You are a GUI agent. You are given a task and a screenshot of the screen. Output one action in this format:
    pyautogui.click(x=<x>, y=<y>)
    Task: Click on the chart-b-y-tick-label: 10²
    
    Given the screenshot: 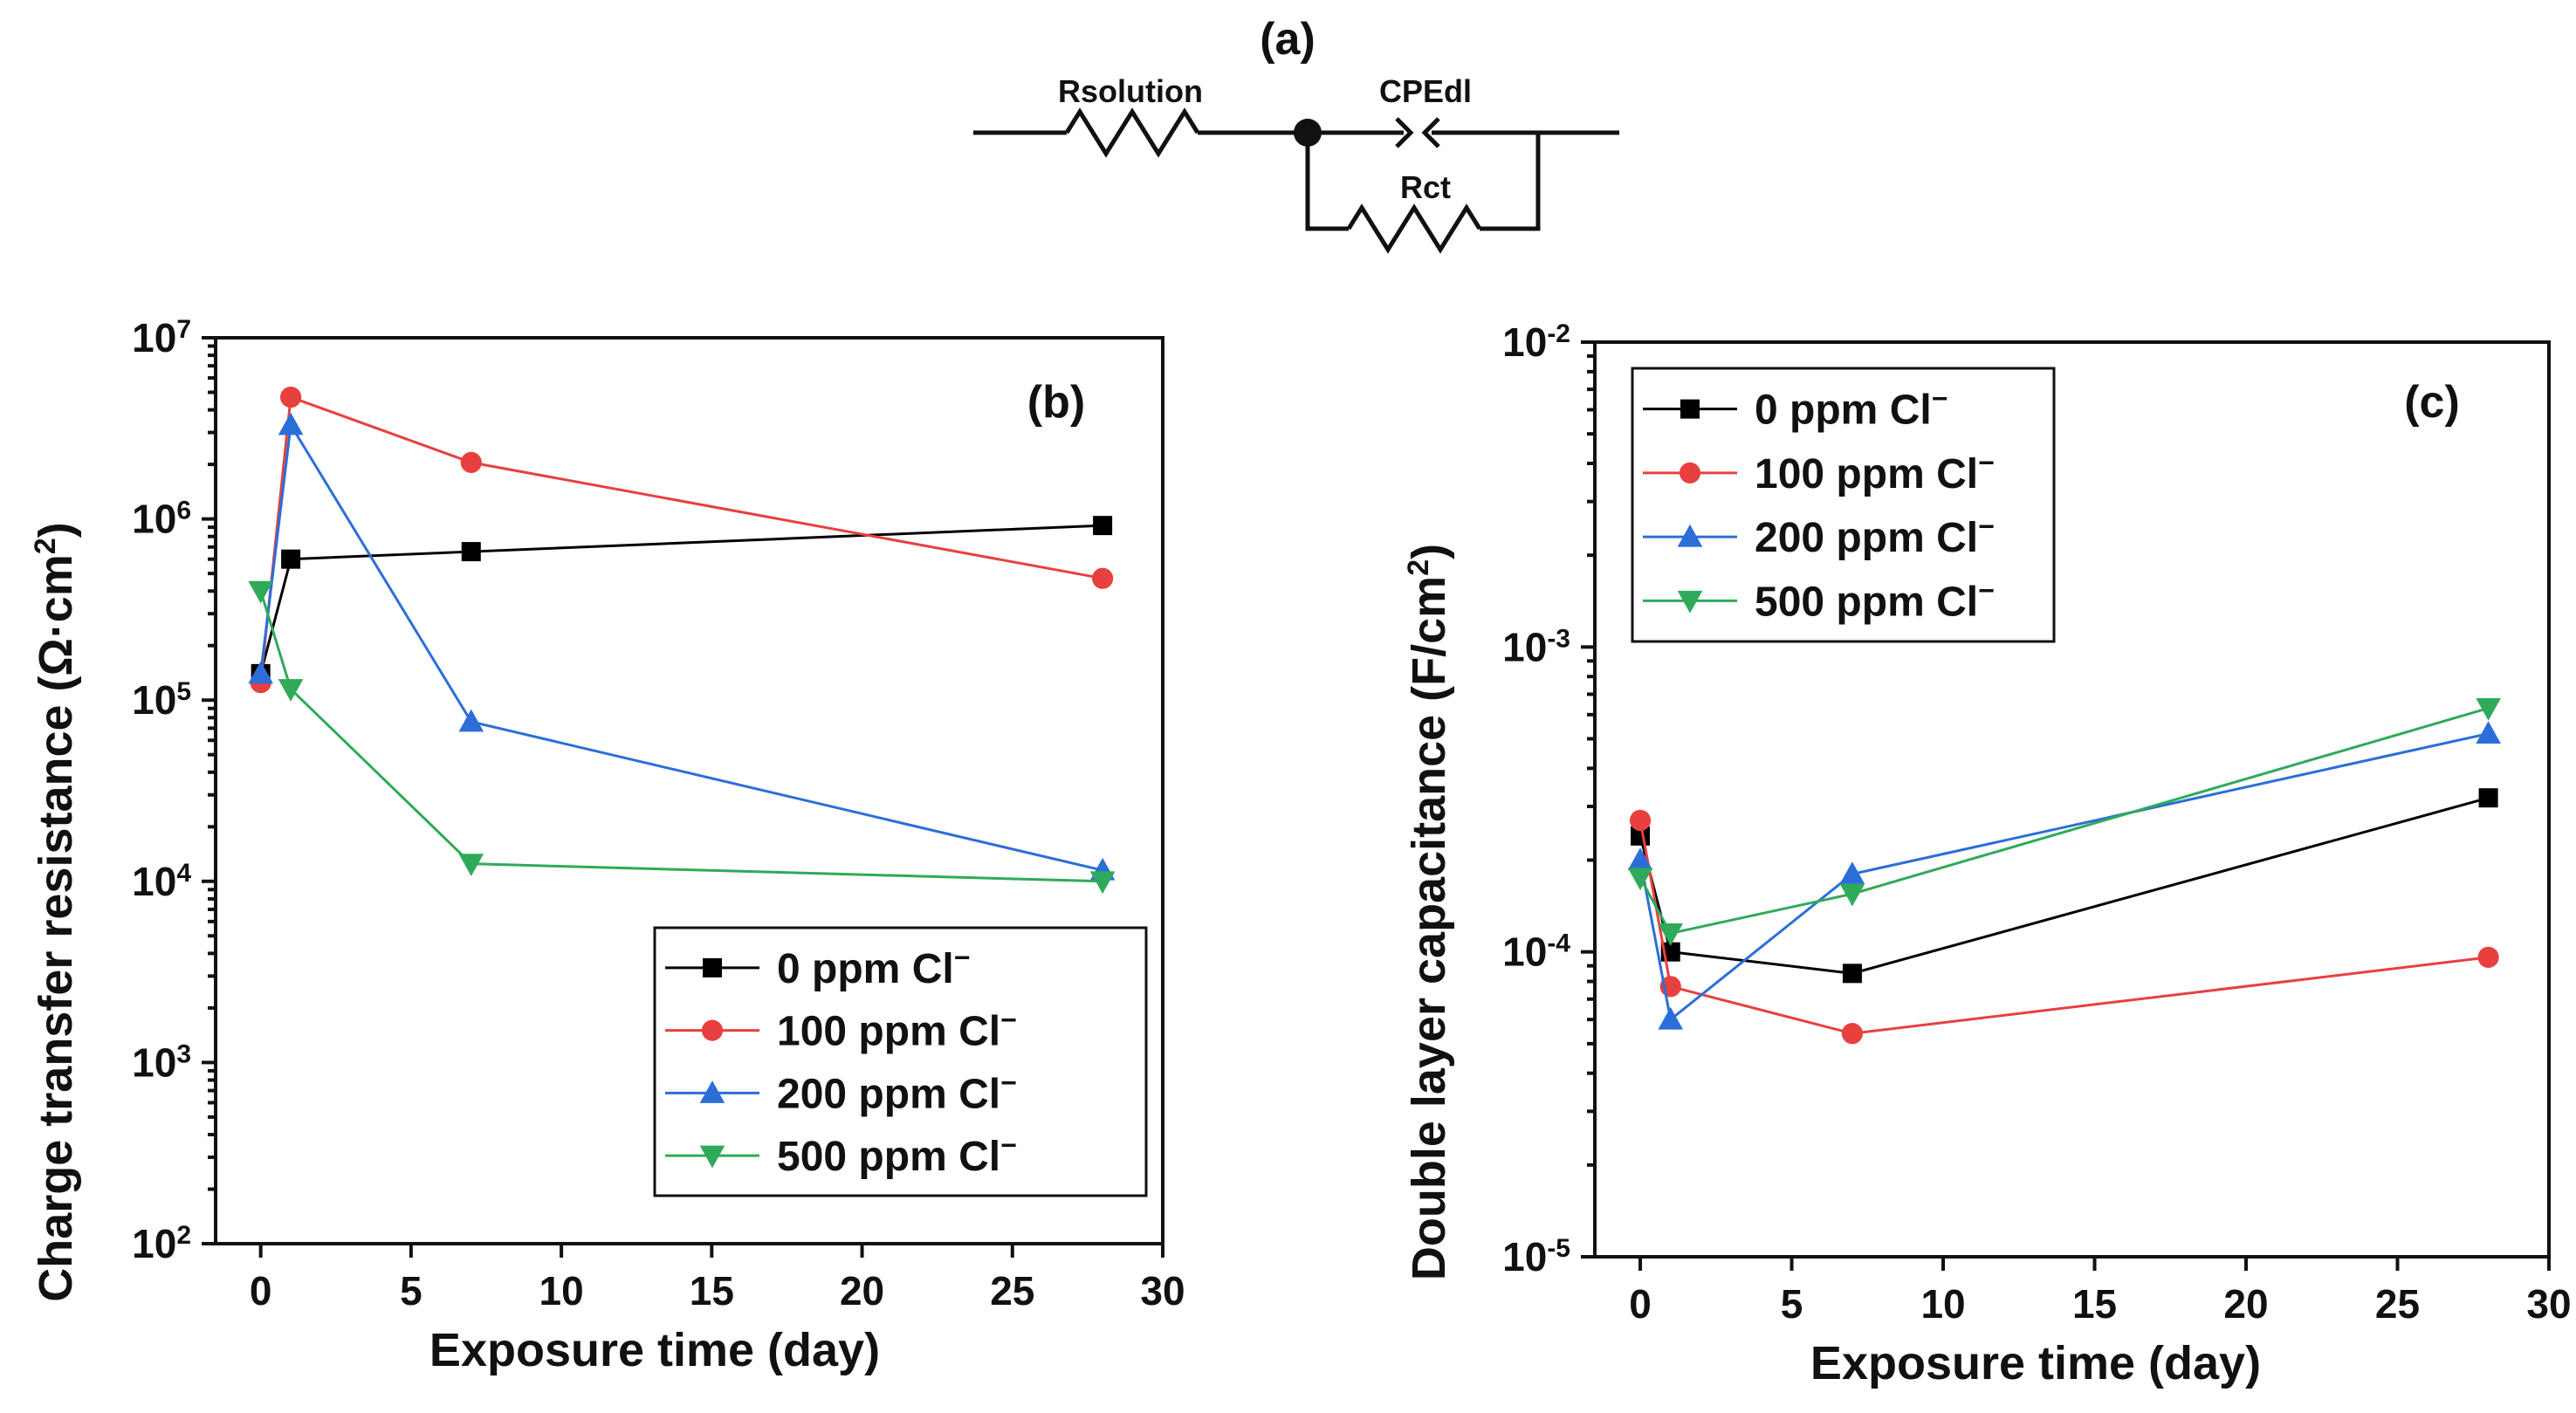 What is the action you would take?
    pyautogui.click(x=161, y=1244)
    